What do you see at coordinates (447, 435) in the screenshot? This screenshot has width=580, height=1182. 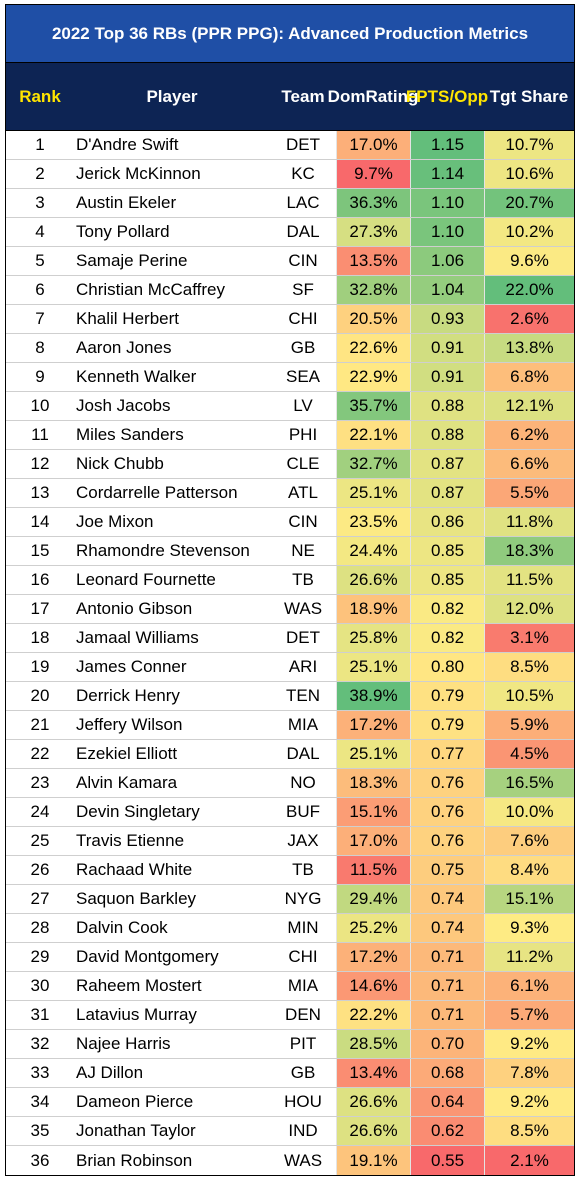 I see `fpts-opp-cell: 0.88` at bounding box center [447, 435].